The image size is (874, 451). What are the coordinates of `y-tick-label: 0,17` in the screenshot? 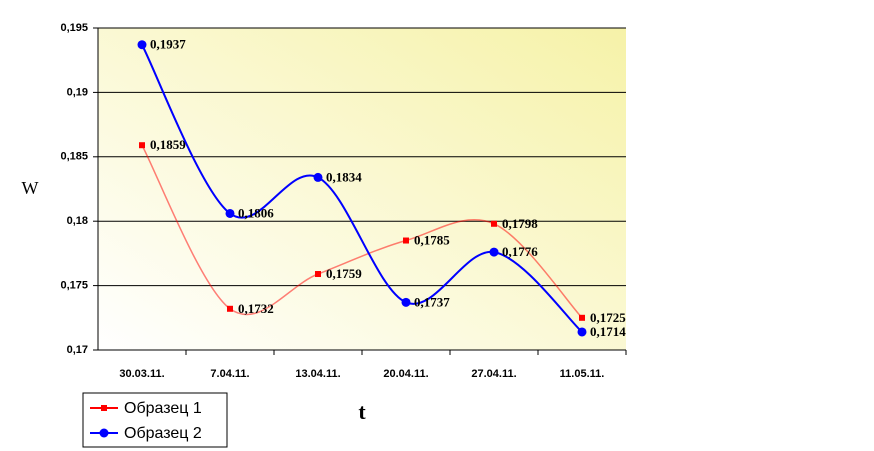 It's located at (77, 350).